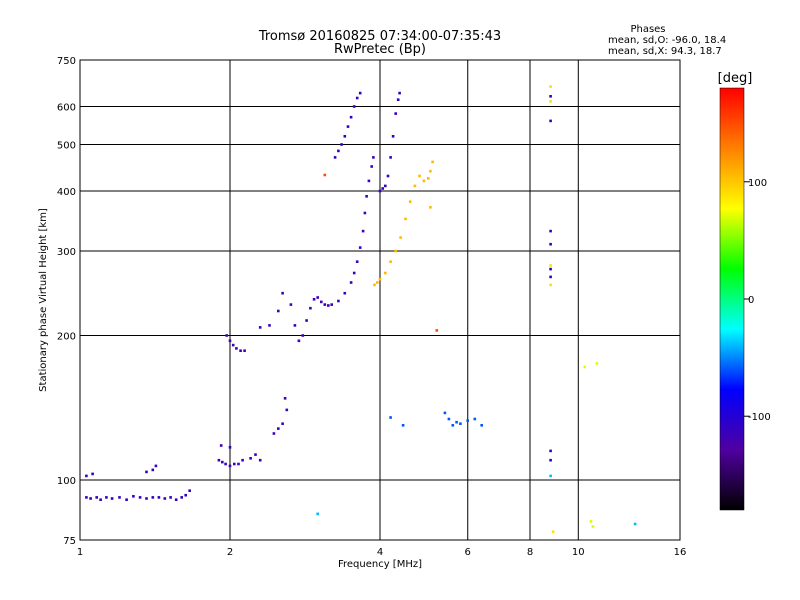  What do you see at coordinates (230, 552) in the screenshot?
I see `x-tick-label: 2` at bounding box center [230, 552].